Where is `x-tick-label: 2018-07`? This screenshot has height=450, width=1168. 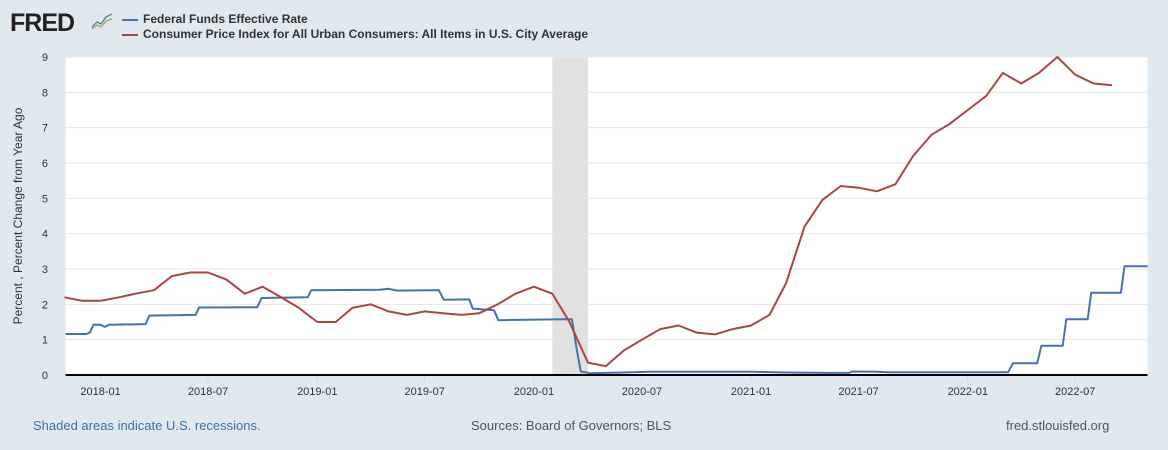 x-tick-label: 2018-07 is located at coordinates (208, 392).